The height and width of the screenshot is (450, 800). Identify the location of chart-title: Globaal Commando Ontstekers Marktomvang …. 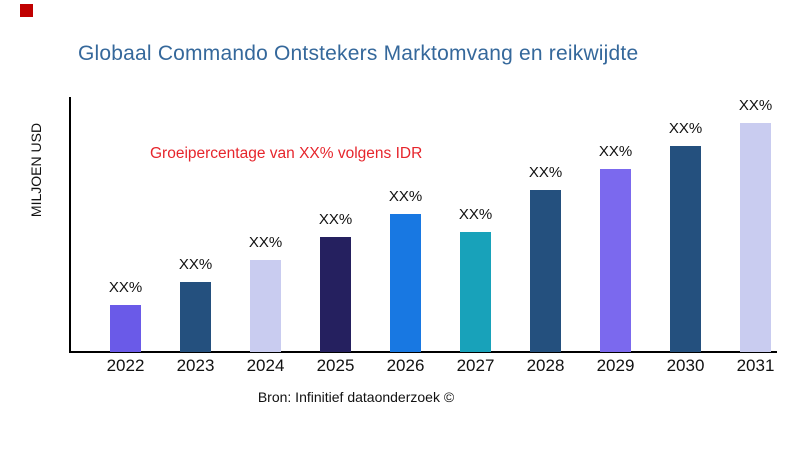
(358, 53).